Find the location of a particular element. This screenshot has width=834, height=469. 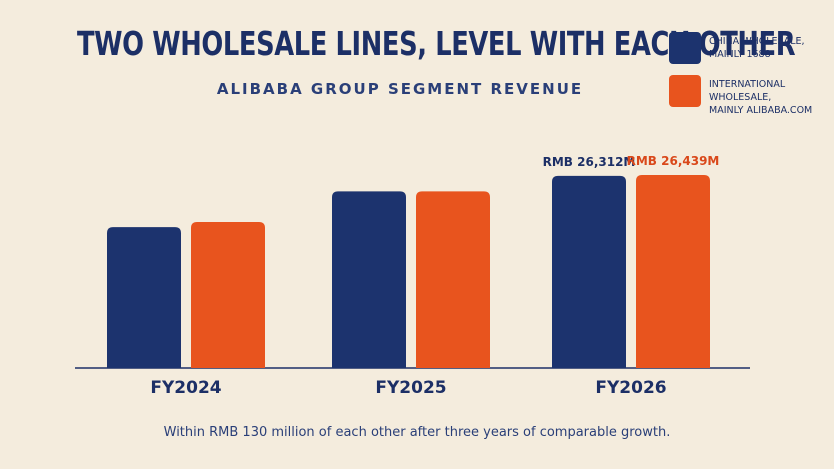

legend-label-line: MAINLY ALIBABA.COM is located at coordinates (761, 110).